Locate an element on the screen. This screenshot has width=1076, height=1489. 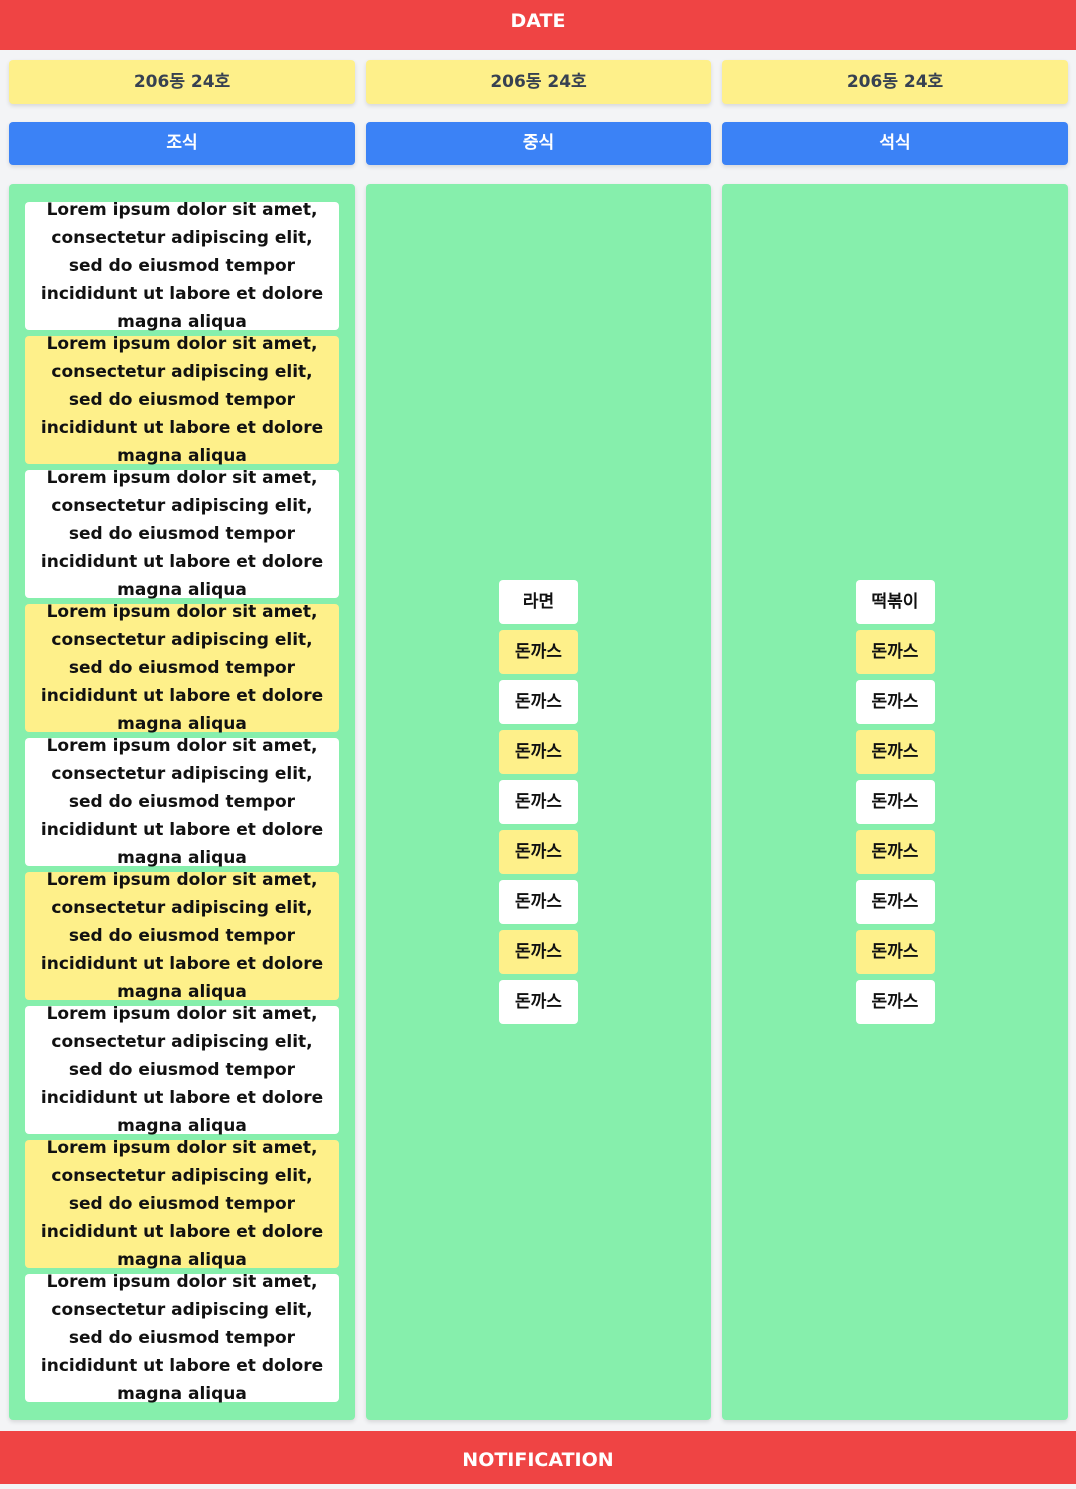
menu-item: 라면 is located at coordinates (538, 602).